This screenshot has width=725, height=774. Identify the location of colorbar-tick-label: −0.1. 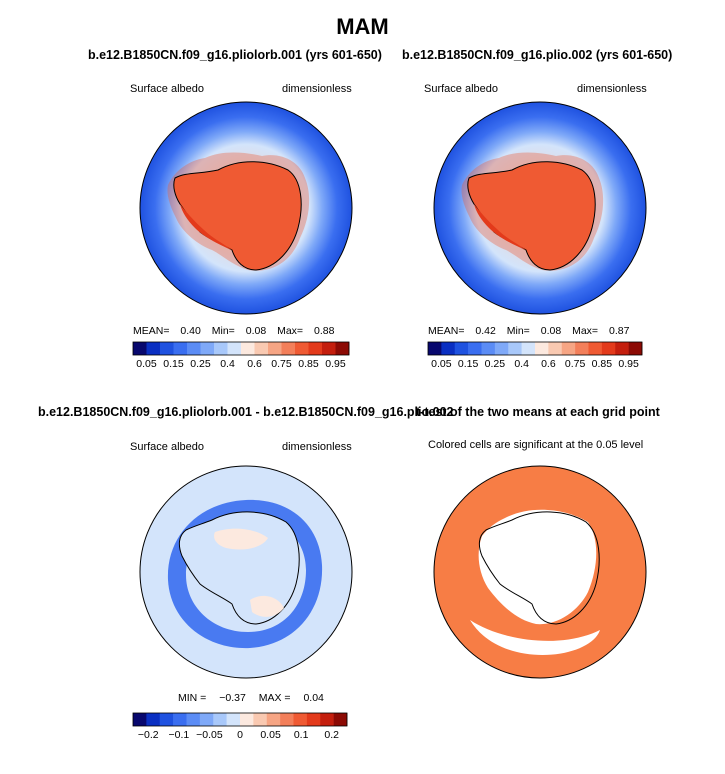
(178, 735).